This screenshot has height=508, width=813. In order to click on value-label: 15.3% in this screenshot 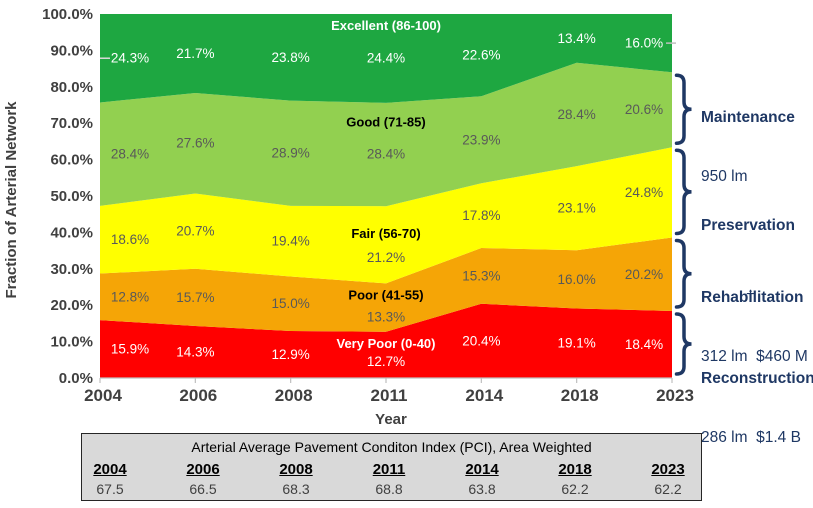, I will do `click(481, 275)`.